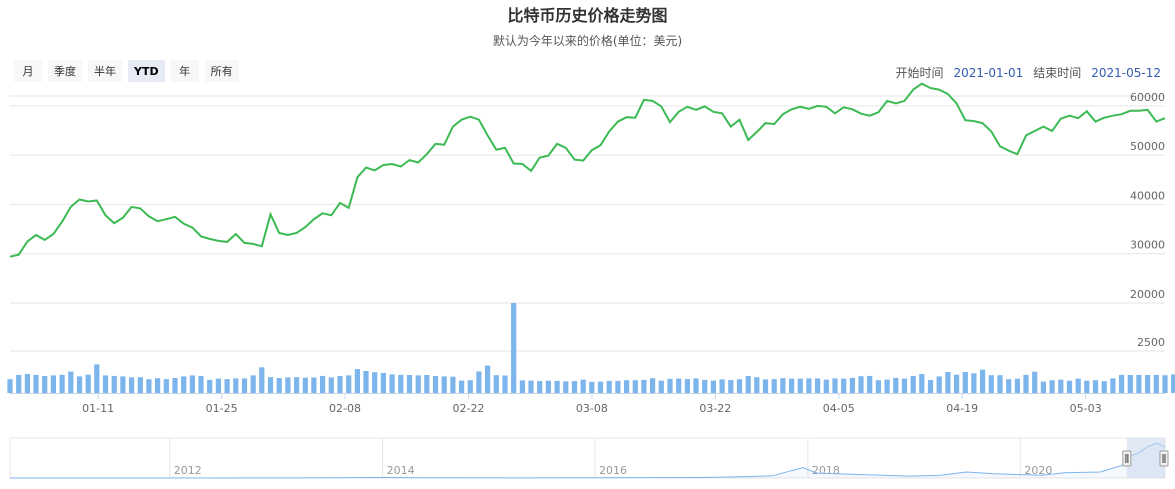 This screenshot has width=1175, height=489. What do you see at coordinates (345, 408) in the screenshot?
I see `x-axis-tick-label: 02-08` at bounding box center [345, 408].